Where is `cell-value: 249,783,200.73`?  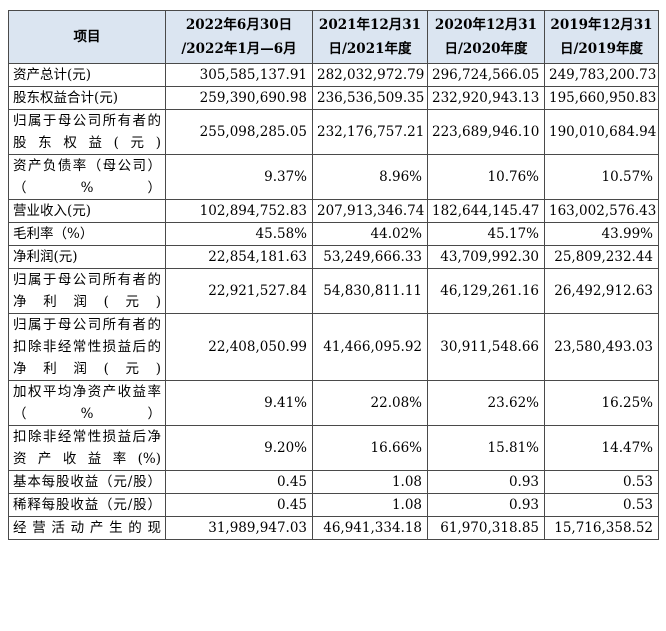
cell-value: 249,783,200.73 is located at coordinates (601, 75).